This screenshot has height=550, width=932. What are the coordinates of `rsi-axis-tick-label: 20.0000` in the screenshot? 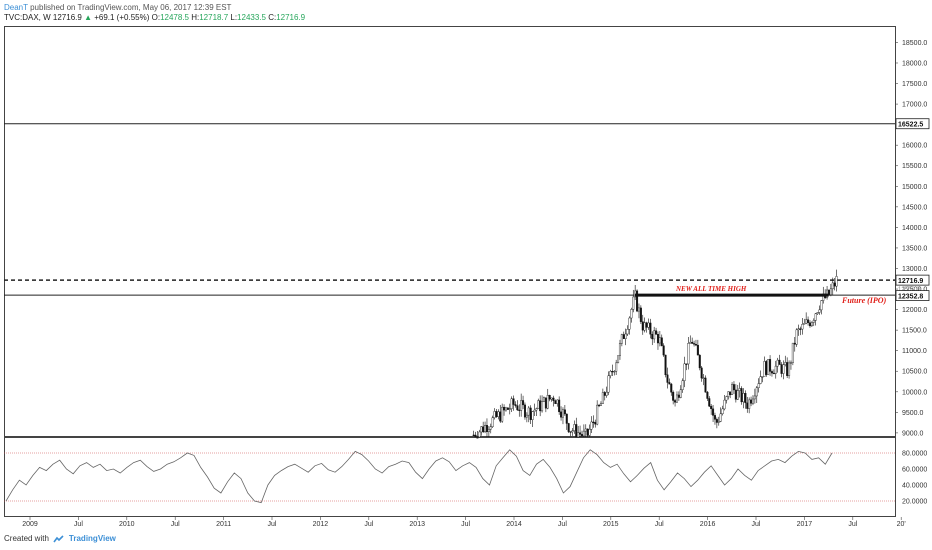 It's located at (914, 502).